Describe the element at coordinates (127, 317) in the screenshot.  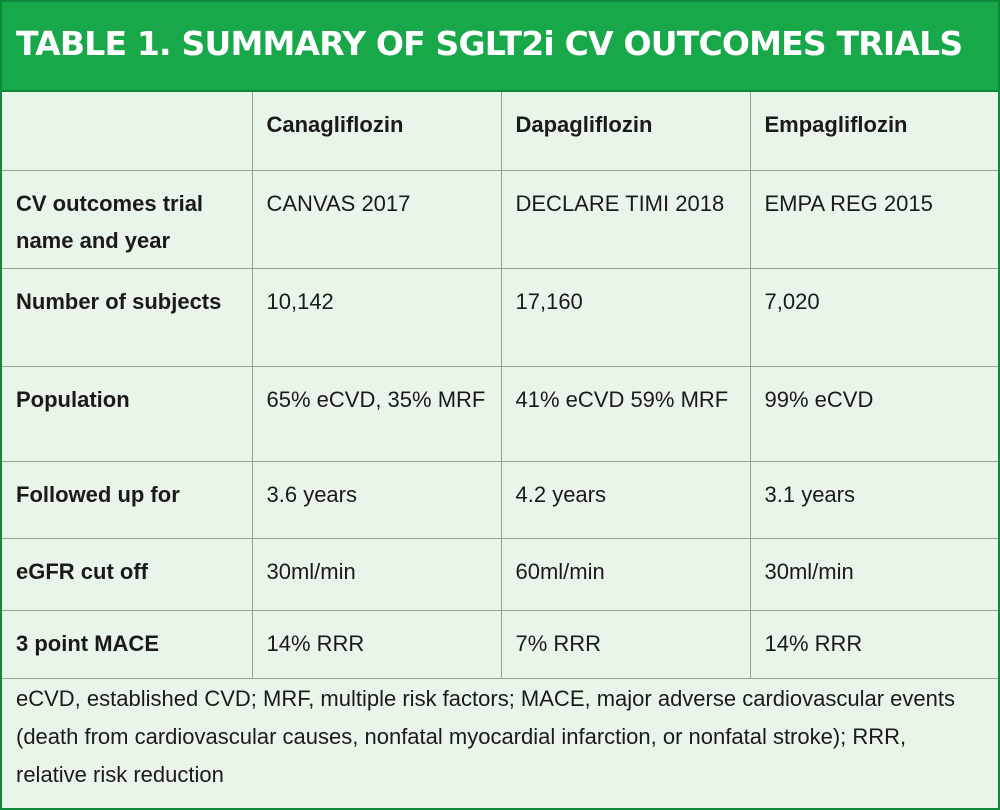
I see `row-label: Number of subjects` at that location.